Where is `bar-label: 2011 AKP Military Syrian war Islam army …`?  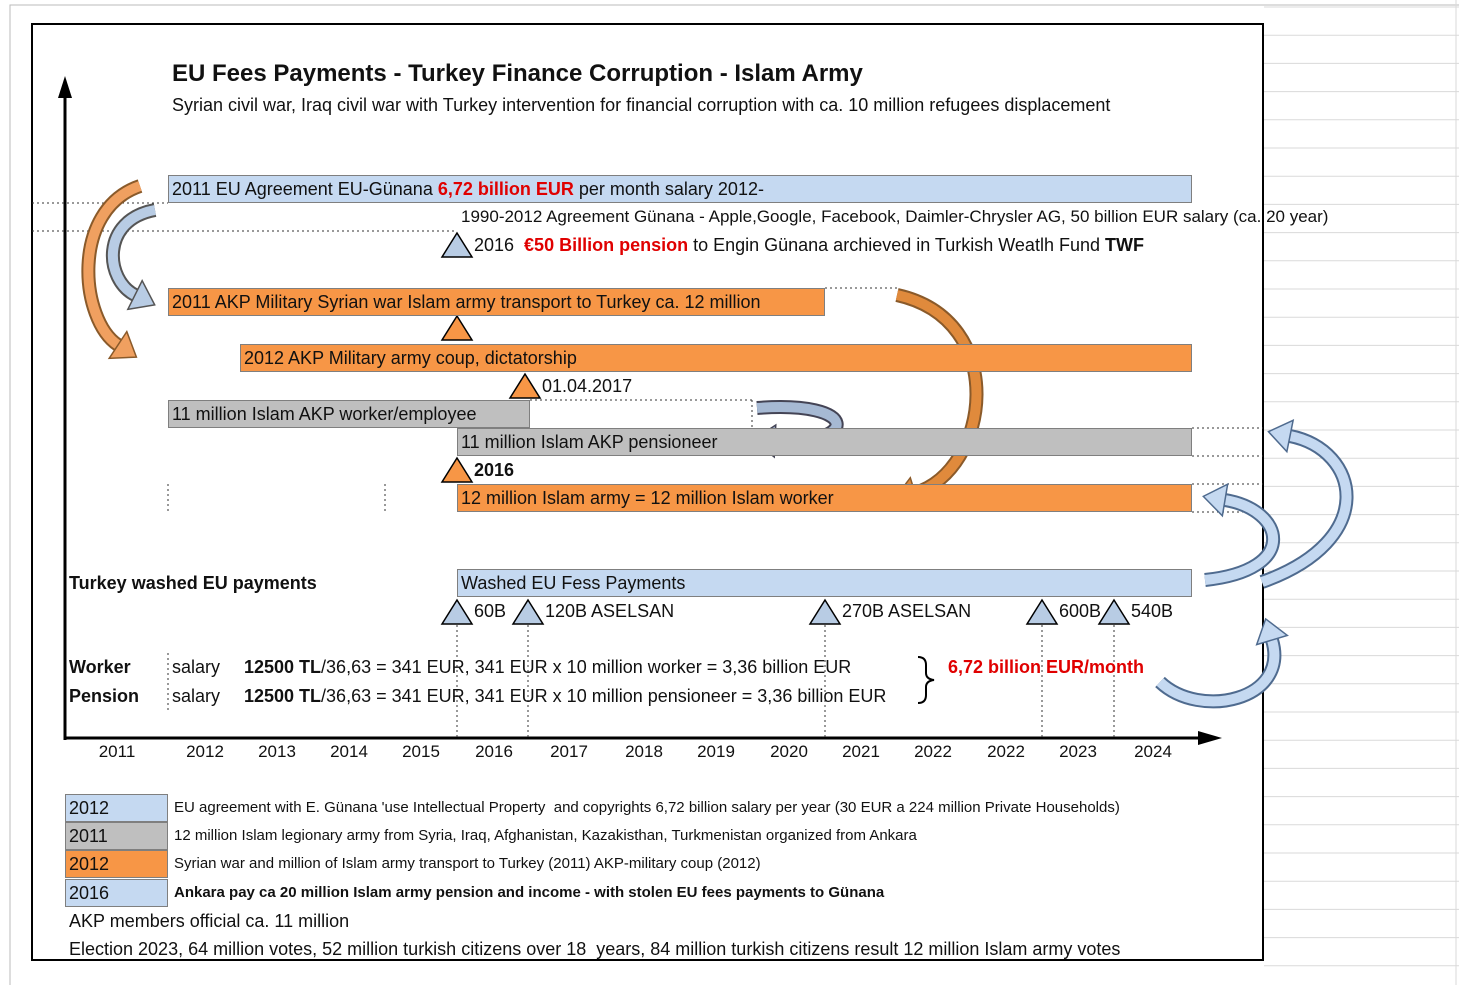 bar-label: 2011 AKP Military Syrian war Islam army … is located at coordinates (466, 302).